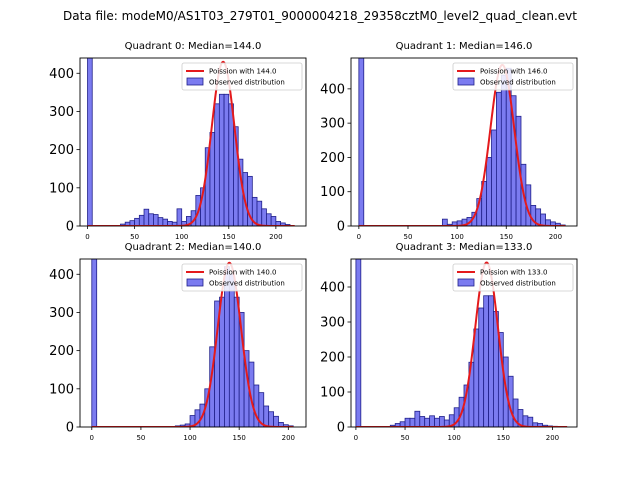 This screenshot has height=480, width=640. Describe the element at coordinates (243, 273) in the screenshot. I see `legend-label-fit: Poission with 140.0` at that location.